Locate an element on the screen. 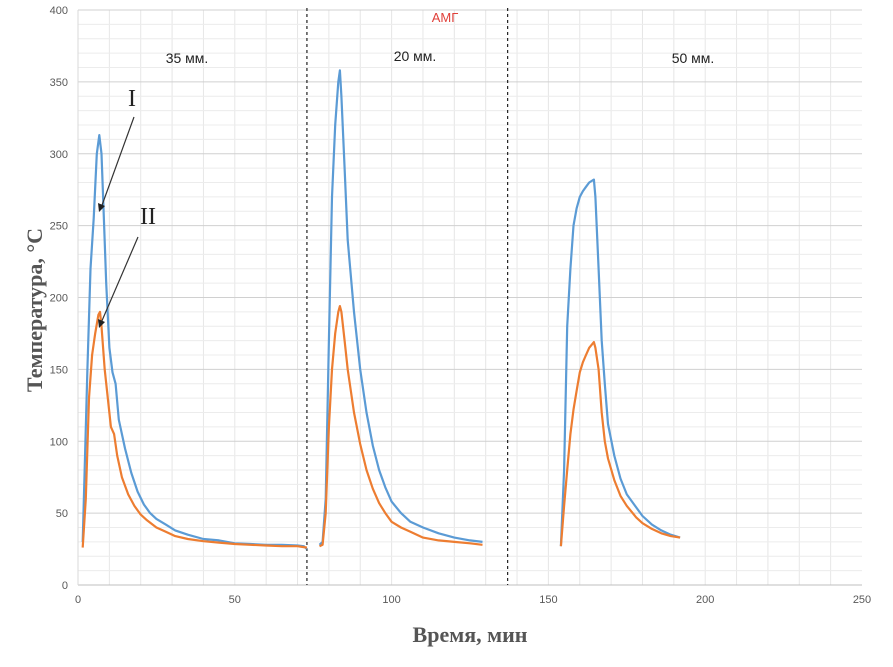  x-tick-label: 150 is located at coordinates (548, 600).